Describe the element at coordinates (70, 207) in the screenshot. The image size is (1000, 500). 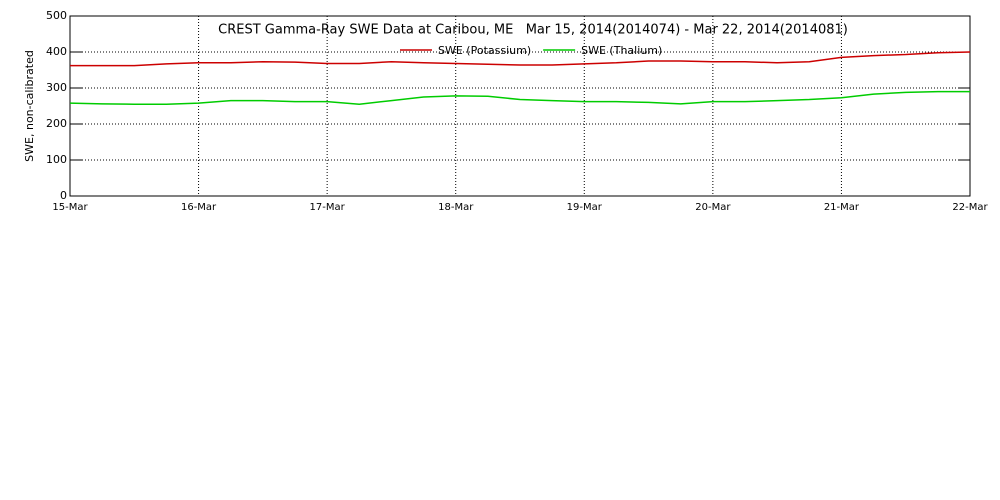
I see `x-tick-label: 15-Mar` at that location.